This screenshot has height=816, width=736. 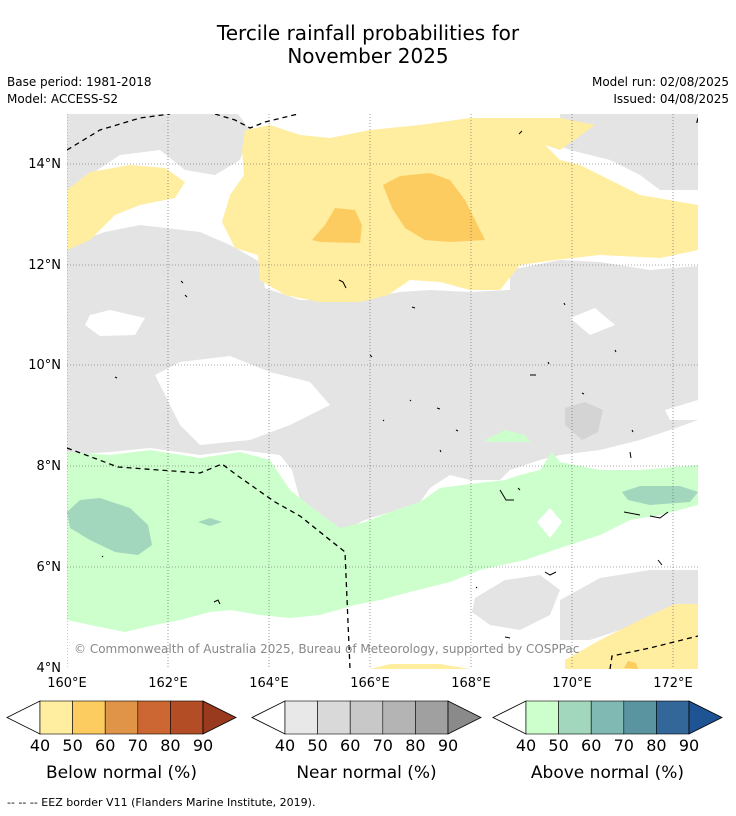 What do you see at coordinates (269, 683) in the screenshot?
I see `lon-label: 164°E` at bounding box center [269, 683].